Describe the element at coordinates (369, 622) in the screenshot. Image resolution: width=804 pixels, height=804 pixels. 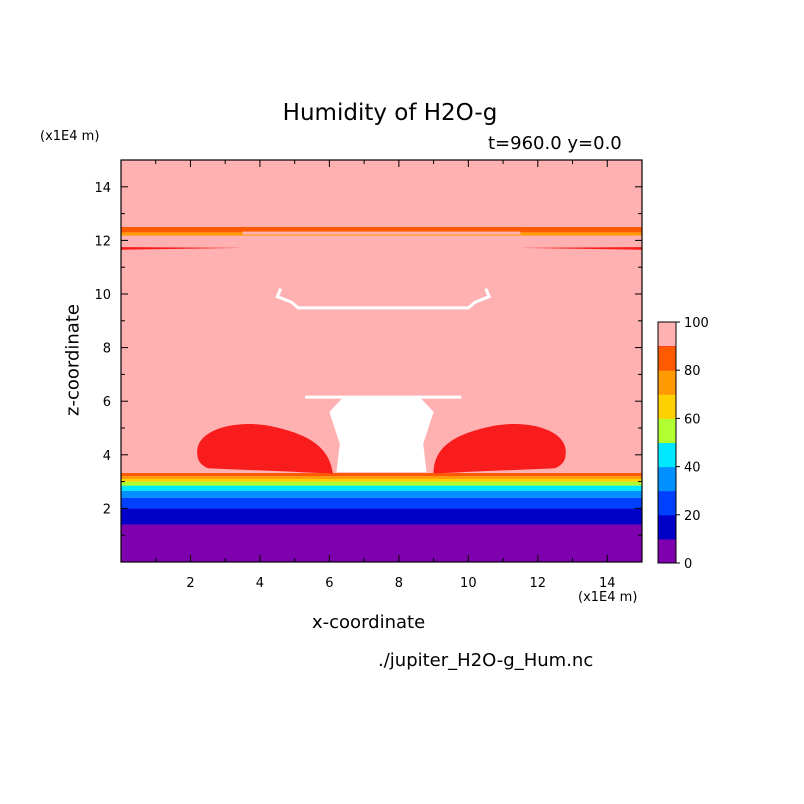
I see `x-axis-label: x-coordinate` at that location.